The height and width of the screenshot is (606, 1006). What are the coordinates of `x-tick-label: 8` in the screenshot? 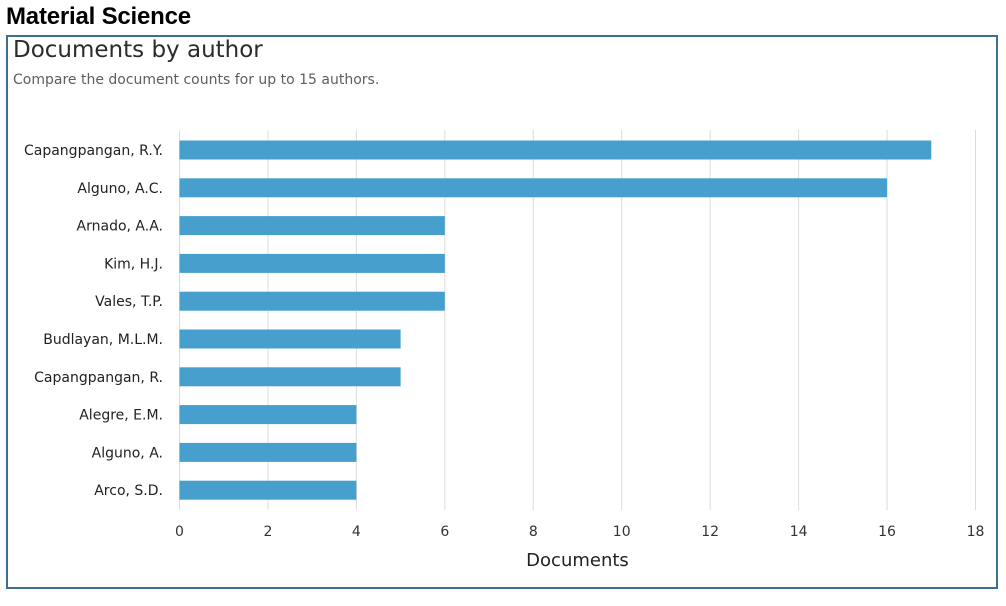 It's located at (533, 532).